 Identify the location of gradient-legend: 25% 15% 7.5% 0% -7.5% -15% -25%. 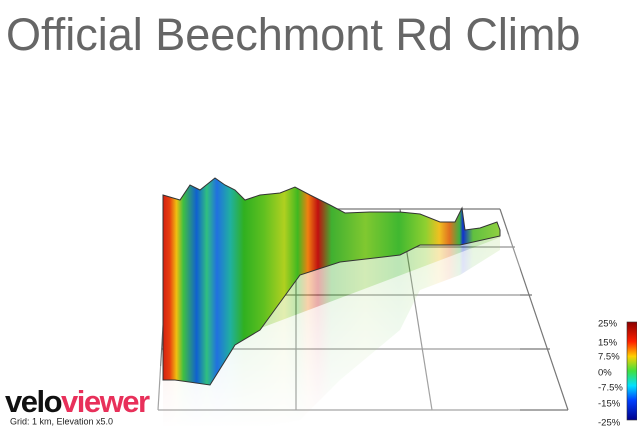
(610, 373).